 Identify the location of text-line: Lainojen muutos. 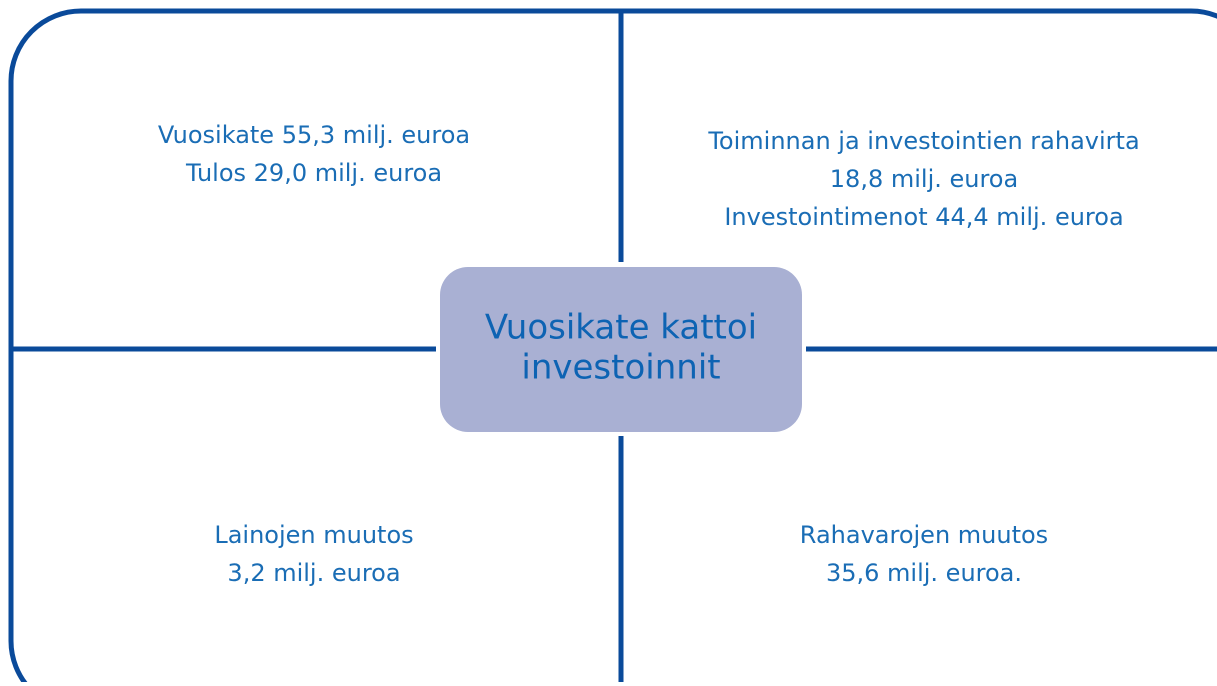
(313, 535).